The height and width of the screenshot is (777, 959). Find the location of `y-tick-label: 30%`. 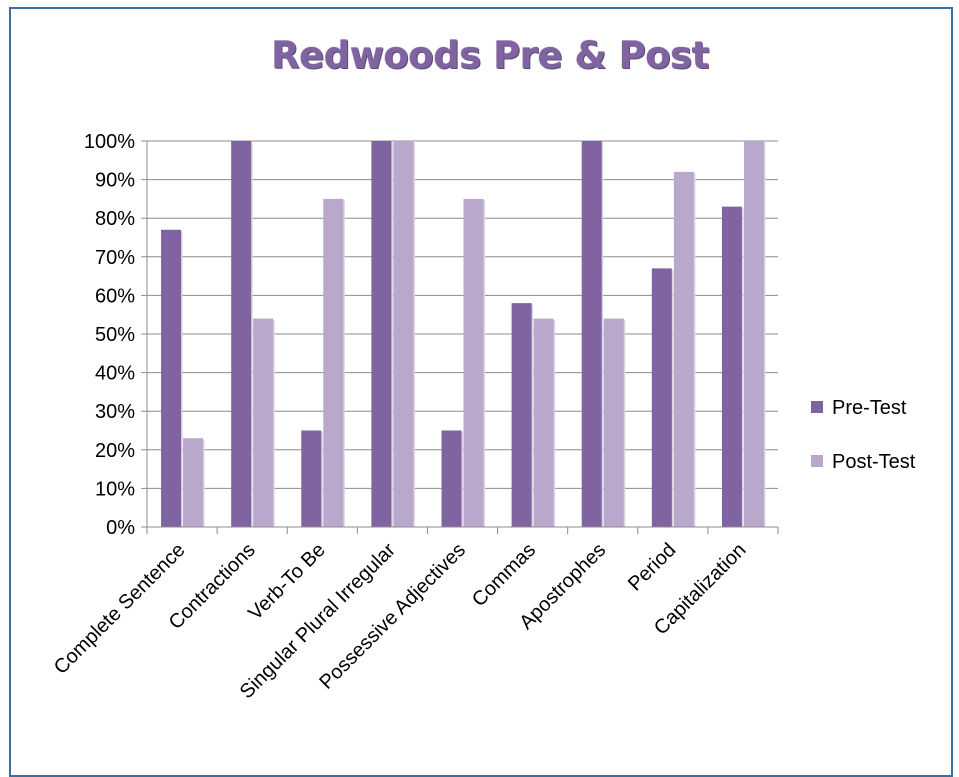

y-tick-label: 30% is located at coordinates (115, 412).